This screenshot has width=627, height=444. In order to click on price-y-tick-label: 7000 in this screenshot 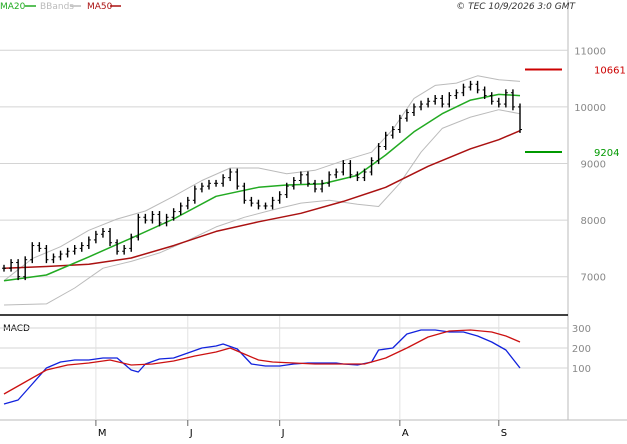, I will do `click(593, 278)`.